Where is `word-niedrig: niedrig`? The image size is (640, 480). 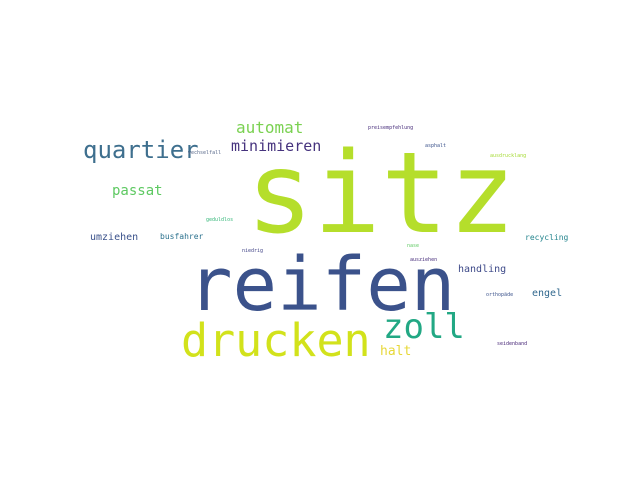
word-niedrig: niedrig is located at coordinates (253, 251).